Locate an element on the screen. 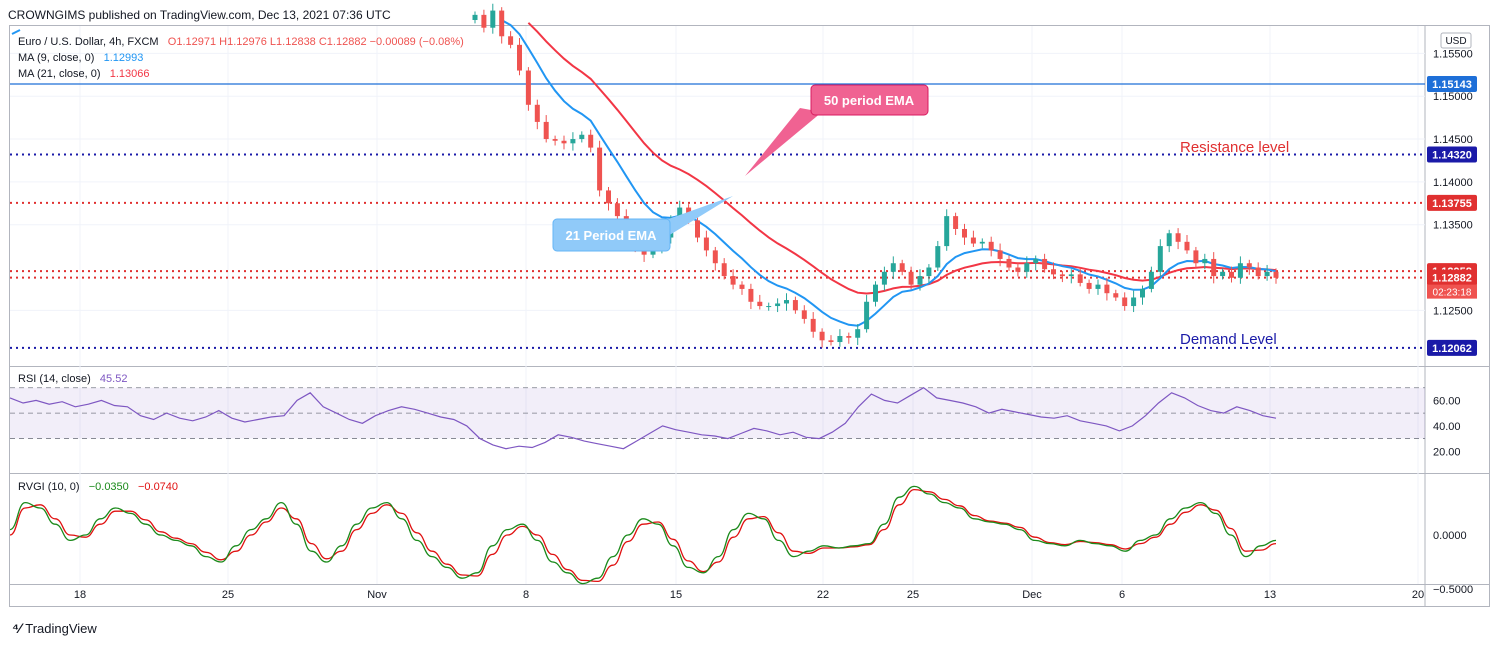  rsi-pane: 60.00 40.00 20.00 is located at coordinates (735, 422).